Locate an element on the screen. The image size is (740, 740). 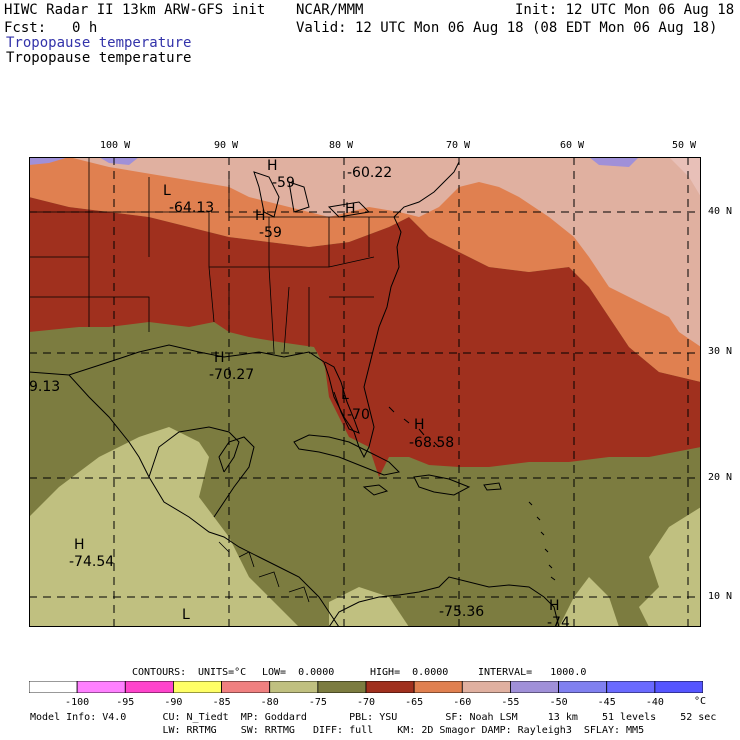
lat-label: 10 N is located at coordinates (720, 596).